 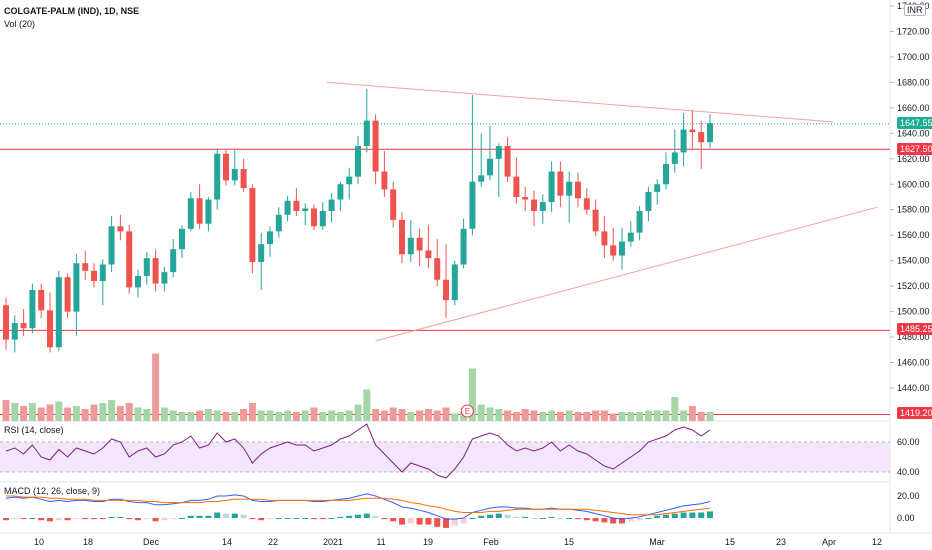 What do you see at coordinates (915, 10) in the screenshot?
I see `currency-selector: INR` at bounding box center [915, 10].